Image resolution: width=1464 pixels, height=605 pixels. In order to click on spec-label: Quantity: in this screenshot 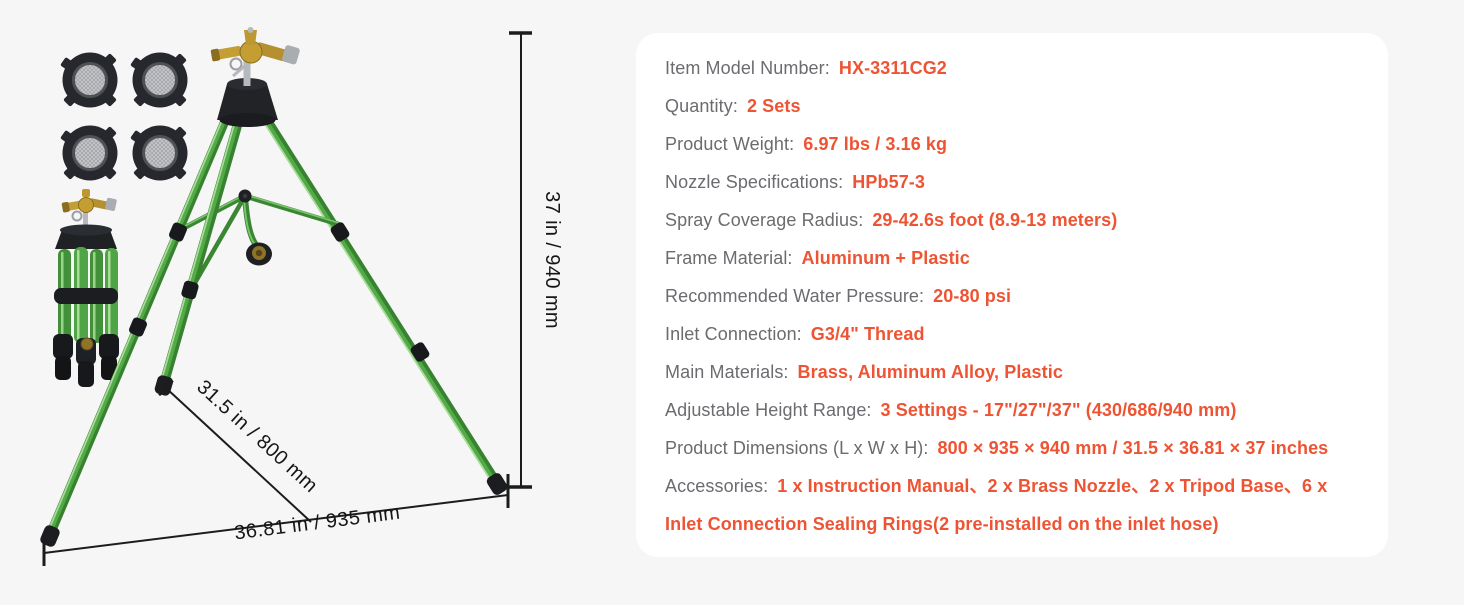, I will do `click(701, 106)`.